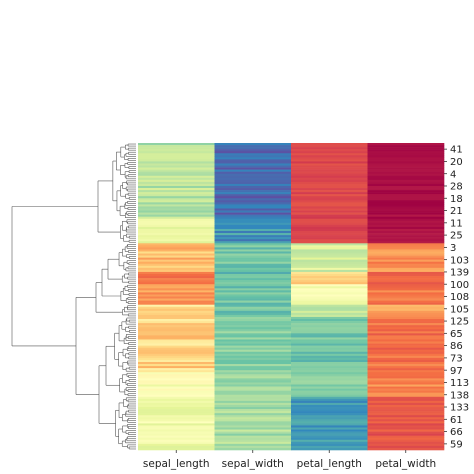 This screenshot has height=474, width=474. Describe the element at coordinates (459, 395) in the screenshot. I see `row-tick-label: 138` at that location.